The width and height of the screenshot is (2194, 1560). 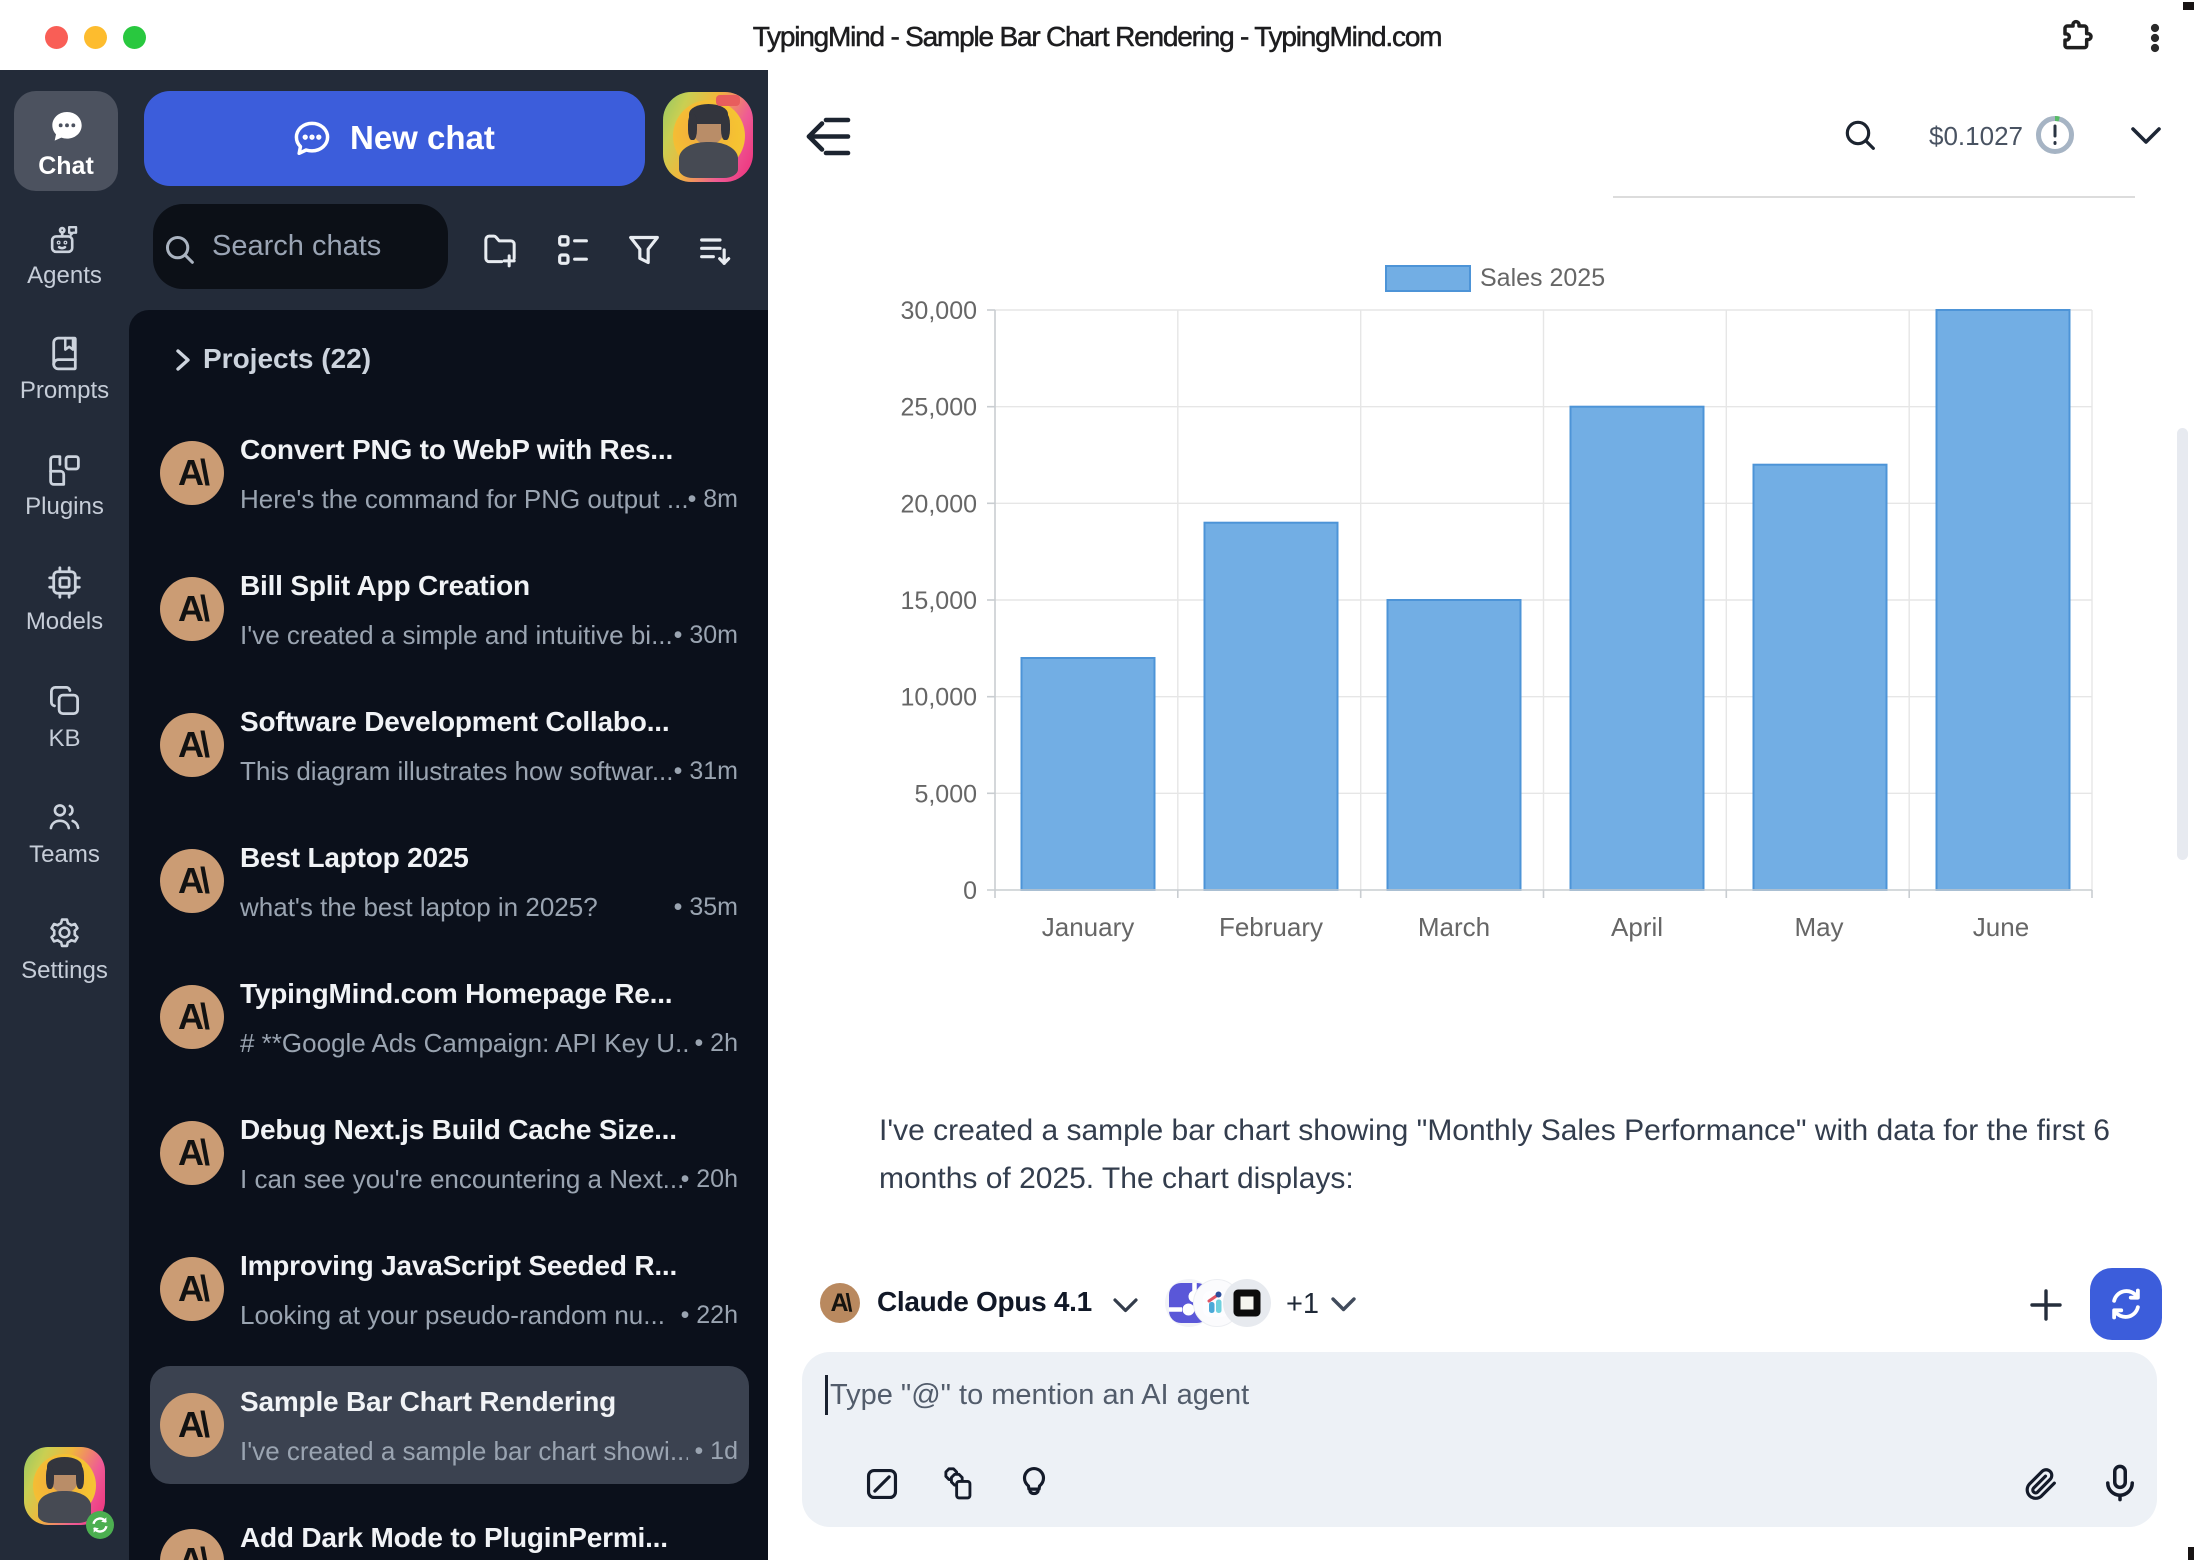 What do you see at coordinates (1088, 927) in the screenshot?
I see `svg-text: January` at bounding box center [1088, 927].